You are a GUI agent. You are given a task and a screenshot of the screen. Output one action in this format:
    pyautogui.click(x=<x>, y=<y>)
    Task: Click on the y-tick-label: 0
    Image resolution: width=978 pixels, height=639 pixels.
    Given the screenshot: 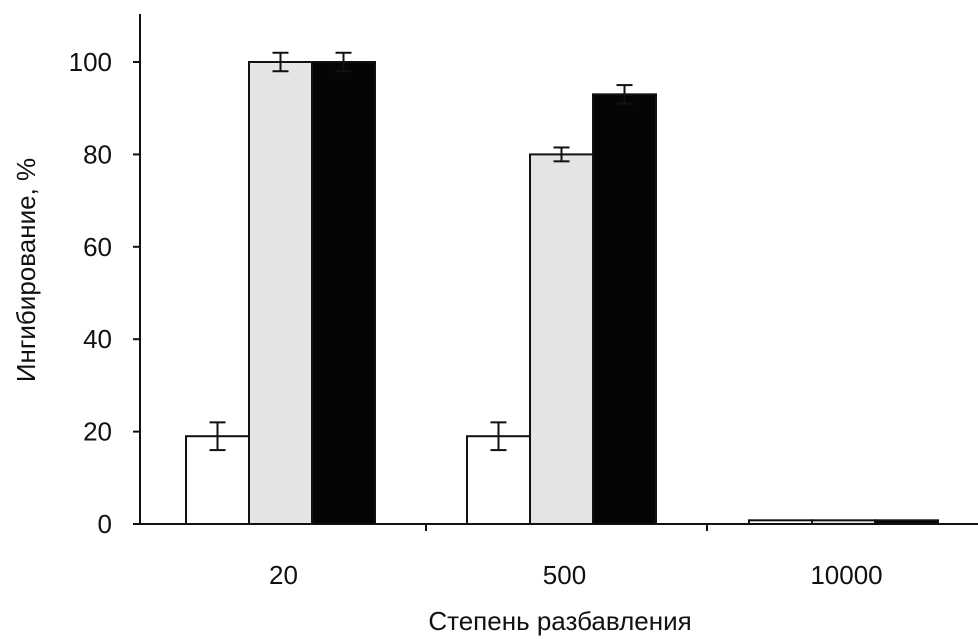 What is the action you would take?
    pyautogui.click(x=105, y=524)
    